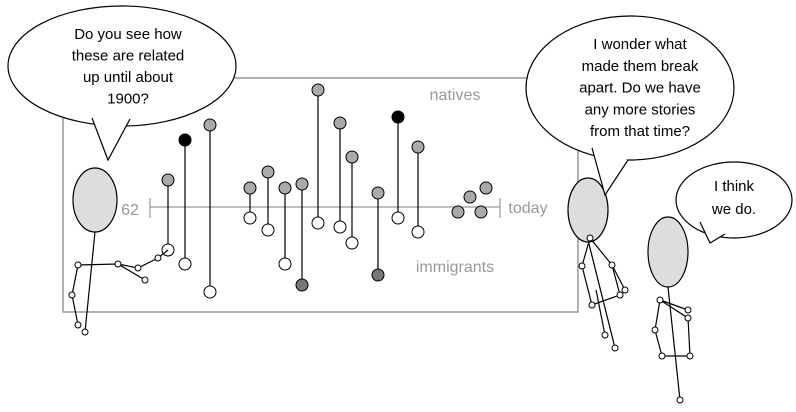  Describe the element at coordinates (640, 109) in the screenshot. I see `bubble-text: any more stories` at that location.